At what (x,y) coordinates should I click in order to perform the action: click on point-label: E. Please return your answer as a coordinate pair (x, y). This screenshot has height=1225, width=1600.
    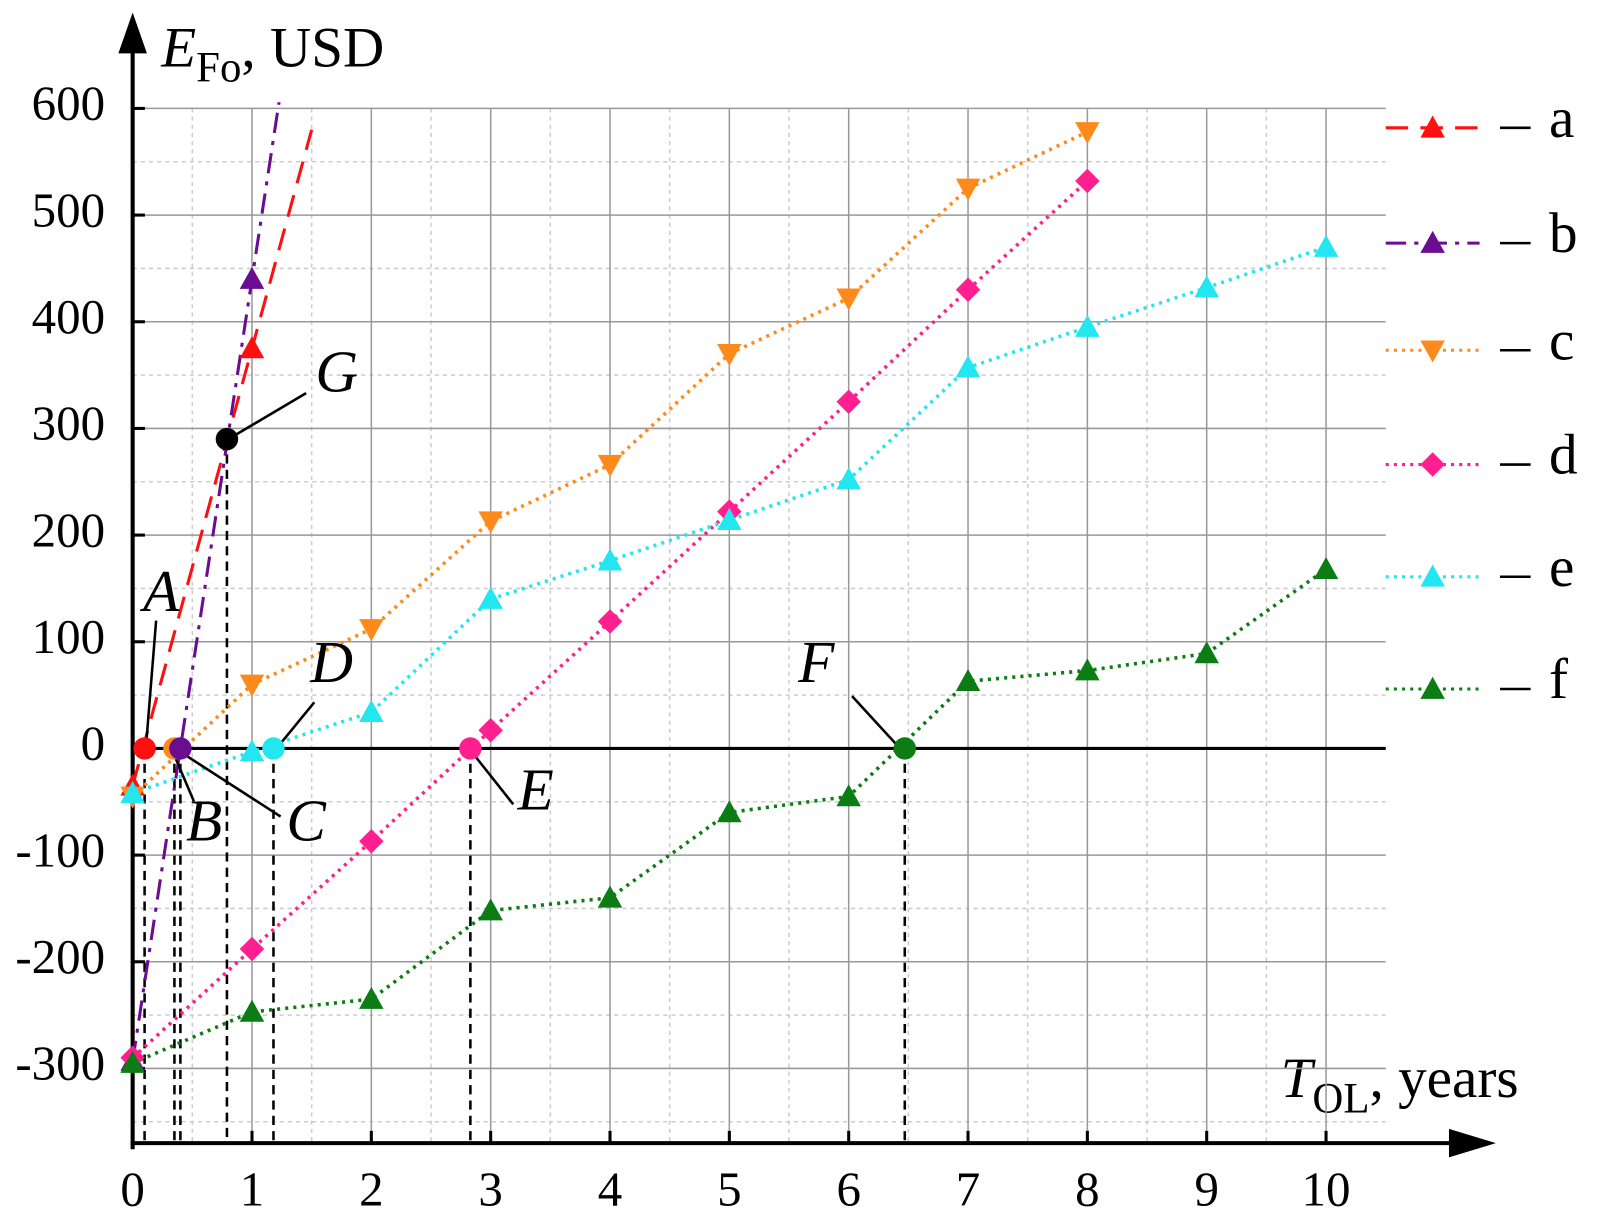
    Looking at the image, I should click on (535, 790).